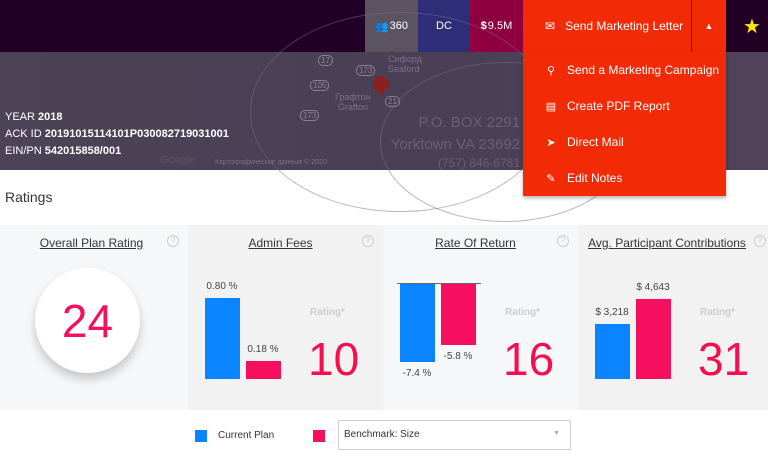  What do you see at coordinates (222, 287) in the screenshot?
I see `current-value-label: 0.80 %` at bounding box center [222, 287].